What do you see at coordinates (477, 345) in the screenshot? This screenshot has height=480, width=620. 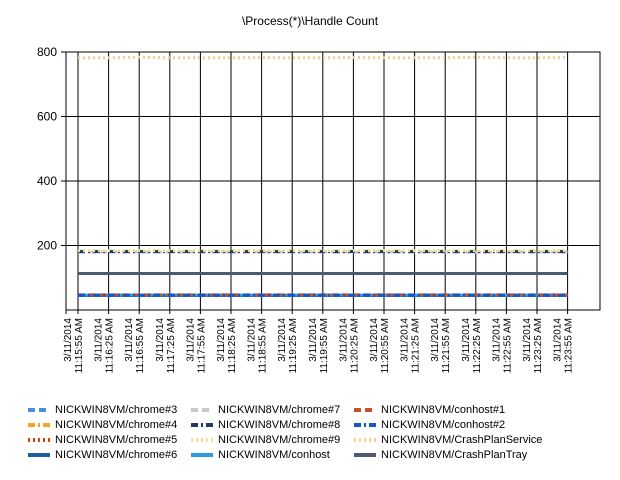 I see `x-tick-label-line: 11:22:25 AM` at bounding box center [477, 345].